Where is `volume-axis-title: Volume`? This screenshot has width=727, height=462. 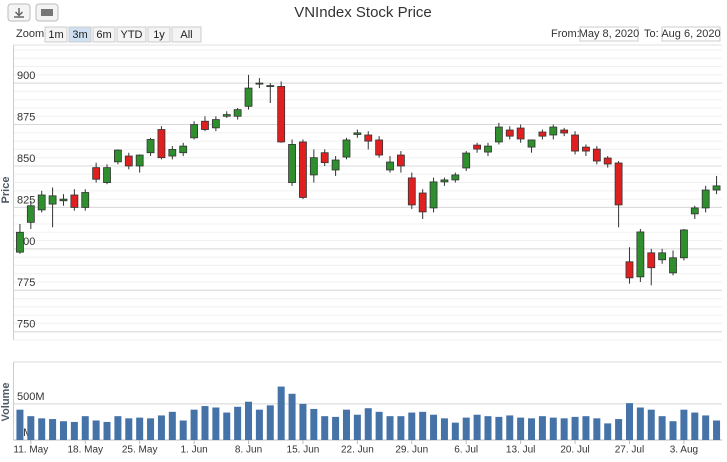
volume-axis-title: Volume is located at coordinates (6, 402).